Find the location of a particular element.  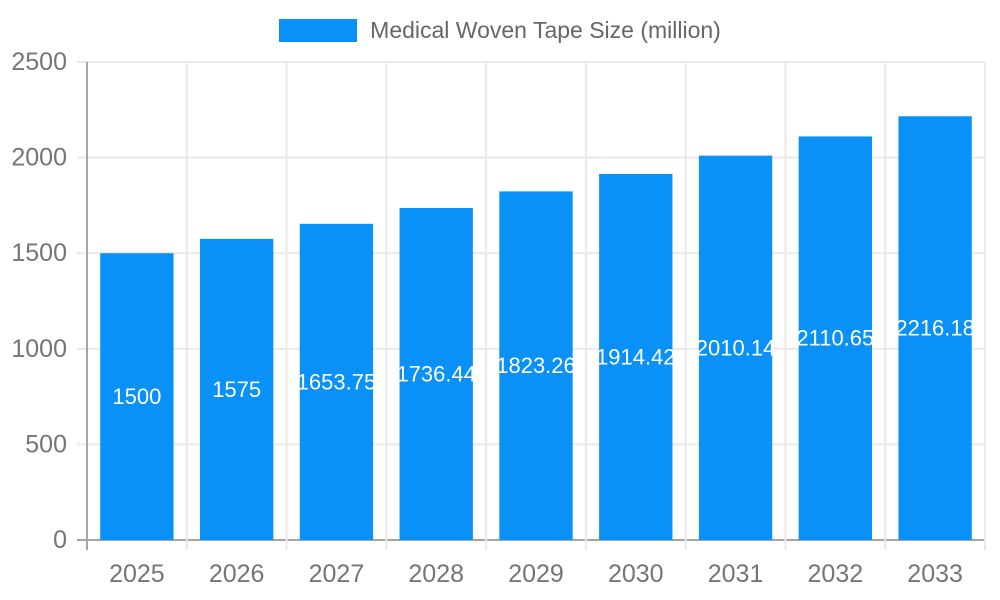

x-tick-label: 2026 is located at coordinates (237, 574).